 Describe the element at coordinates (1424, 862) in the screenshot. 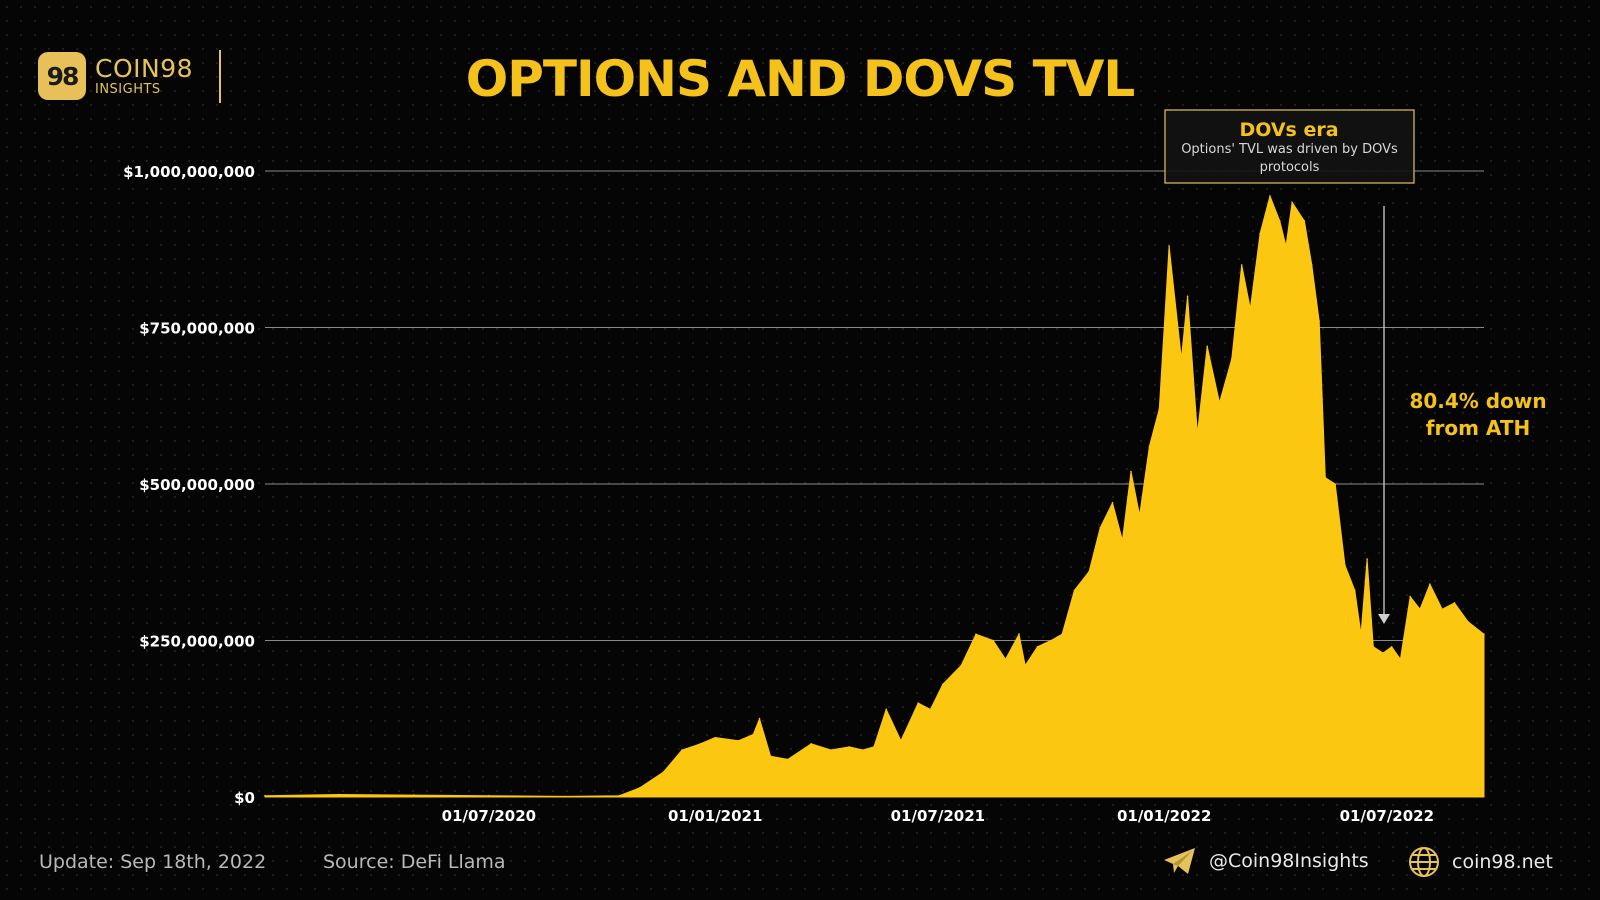

I see `globe-icon` at that location.